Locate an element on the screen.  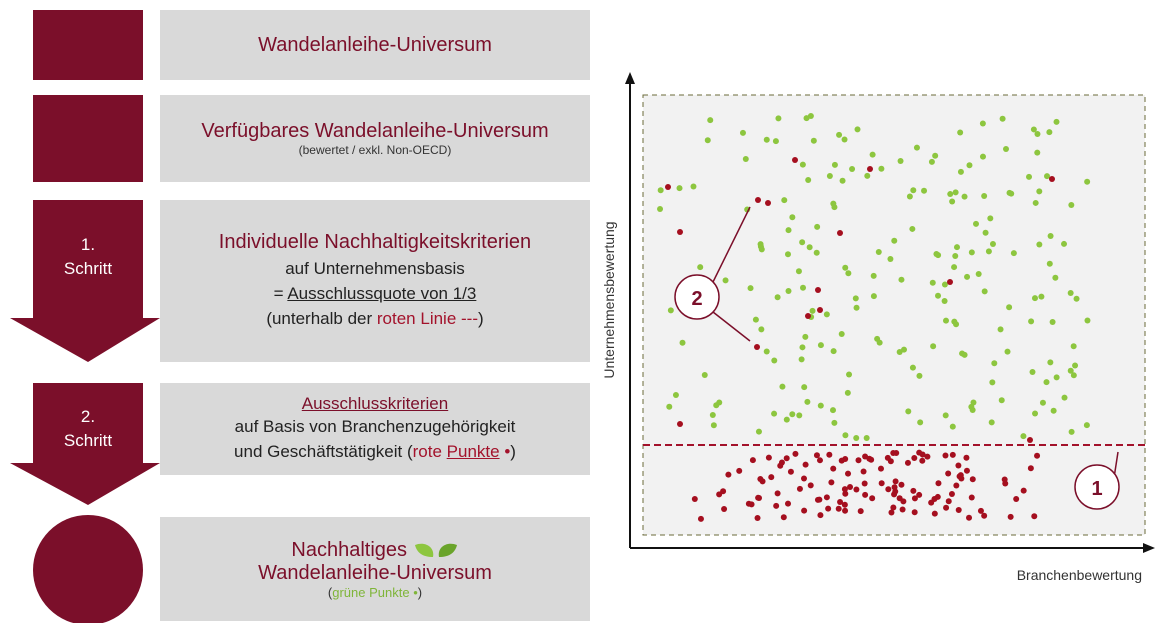
line: und Geschäftstätigkeit (rote Punkte •) is located at coordinates (375, 451).